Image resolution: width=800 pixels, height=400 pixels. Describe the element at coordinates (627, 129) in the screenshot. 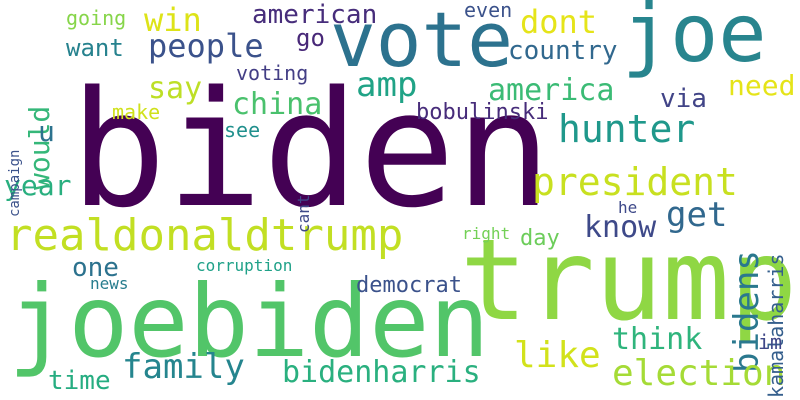

I see `word-hunter: hunter` at that location.